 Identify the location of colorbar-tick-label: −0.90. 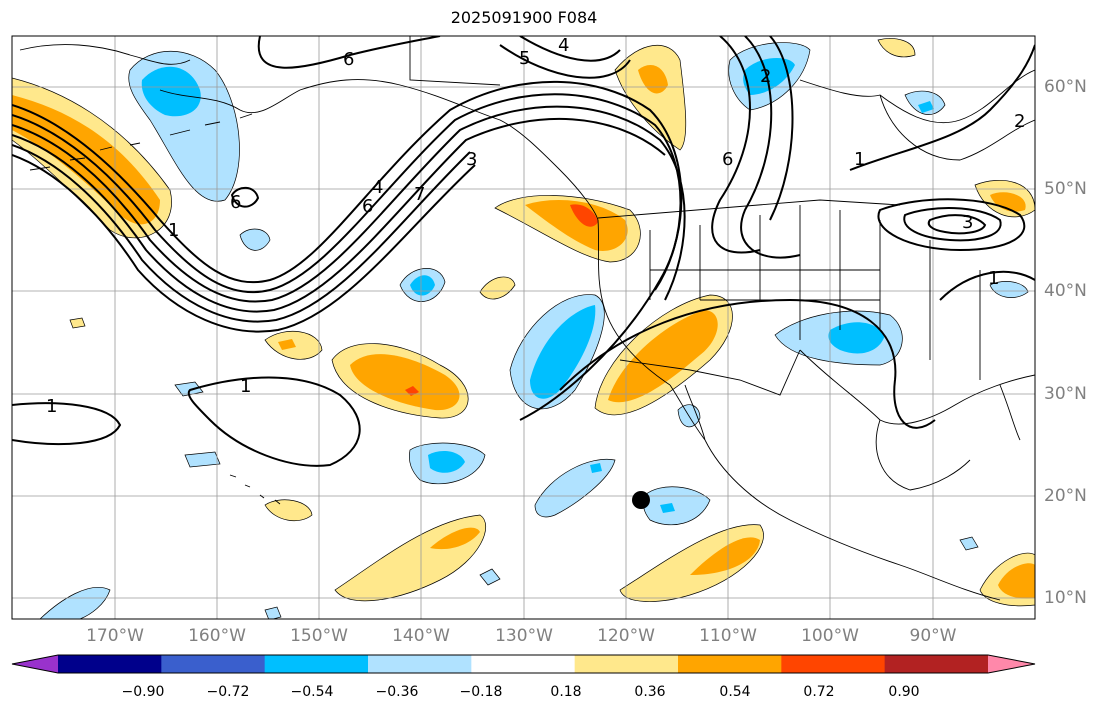
(143, 692).